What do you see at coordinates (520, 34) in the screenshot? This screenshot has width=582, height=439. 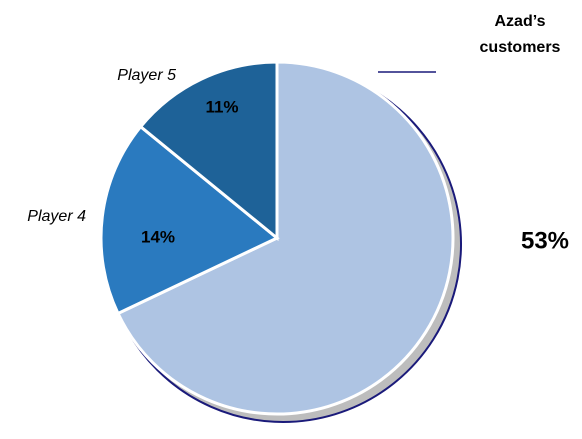 I see `category-label: Azad’s customers` at bounding box center [520, 34].